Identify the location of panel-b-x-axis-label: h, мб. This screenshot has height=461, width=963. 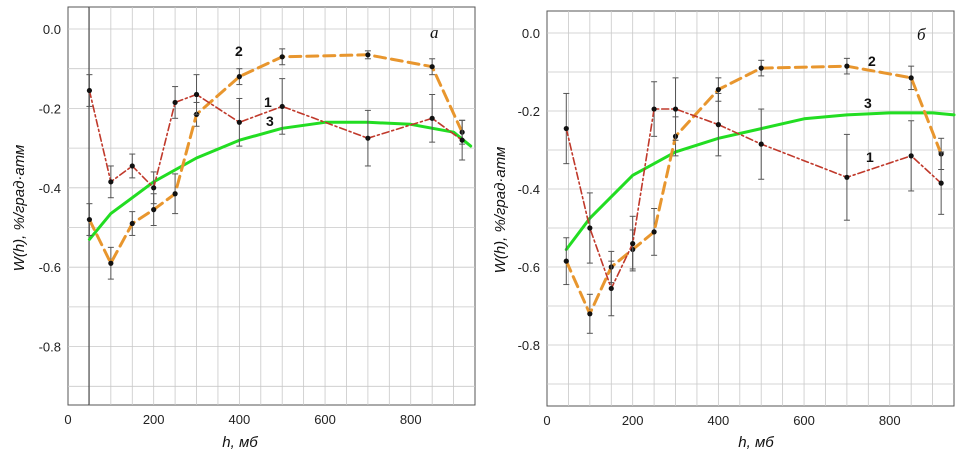
(756, 442).